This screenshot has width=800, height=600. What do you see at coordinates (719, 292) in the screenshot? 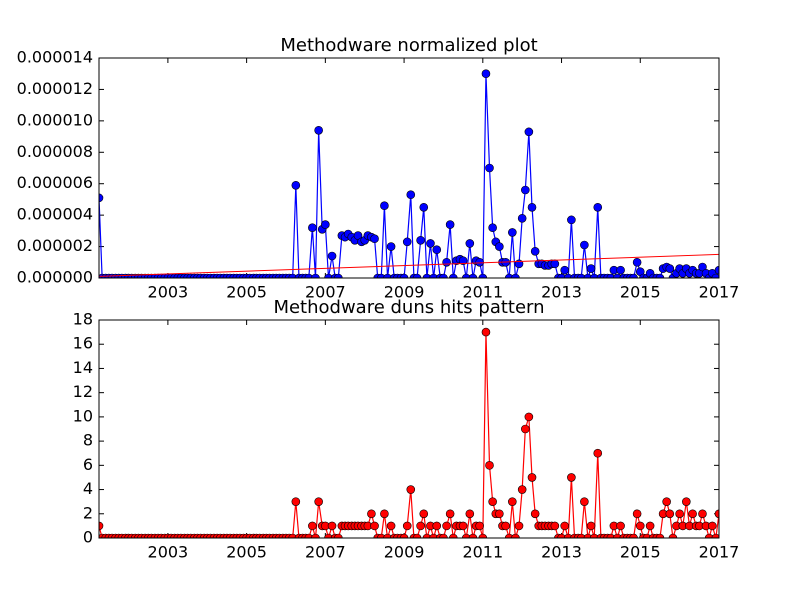
I see `x-tick-label: 2017` at bounding box center [719, 292].